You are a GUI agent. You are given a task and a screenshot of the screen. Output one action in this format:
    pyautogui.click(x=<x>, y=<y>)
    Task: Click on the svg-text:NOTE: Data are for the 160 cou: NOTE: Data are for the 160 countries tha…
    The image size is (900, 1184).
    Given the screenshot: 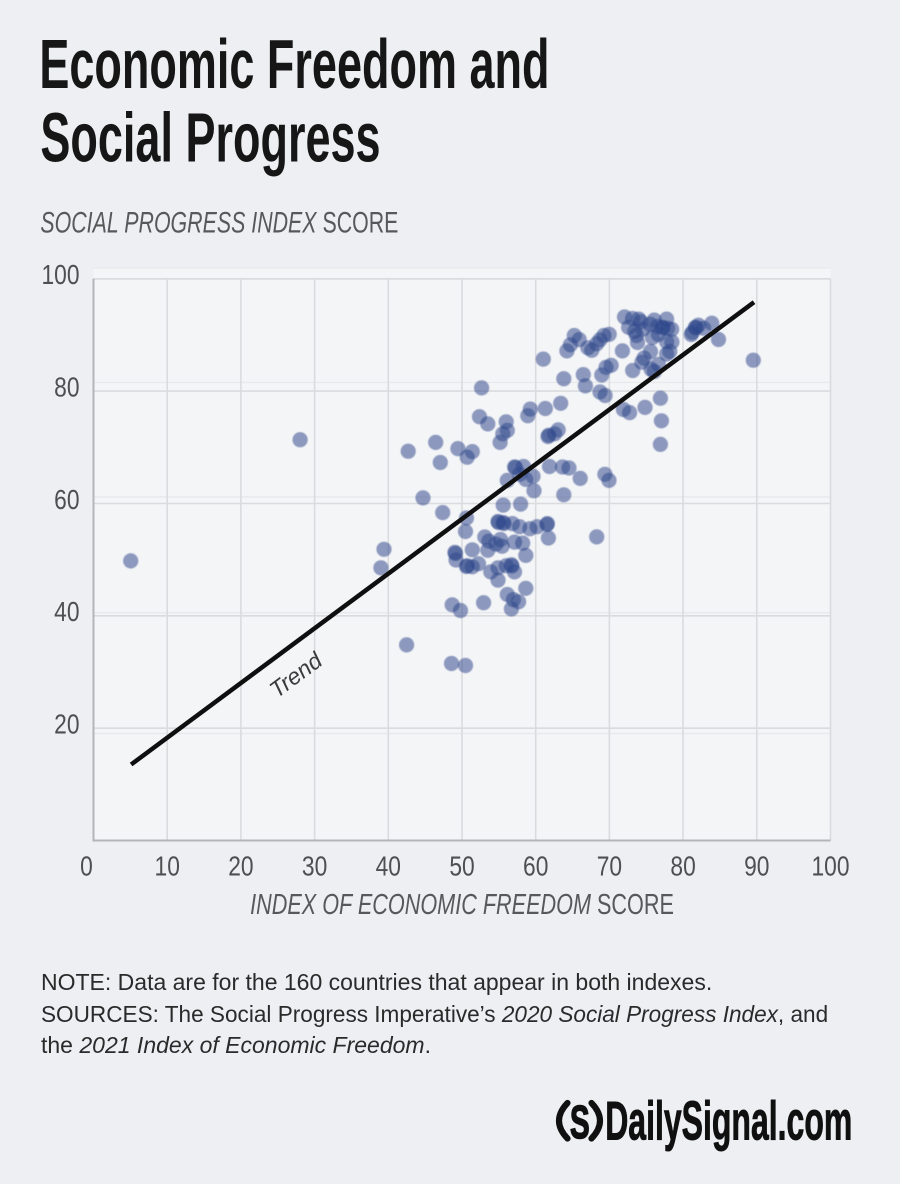 What is the action you would take?
    pyautogui.click(x=376, y=982)
    